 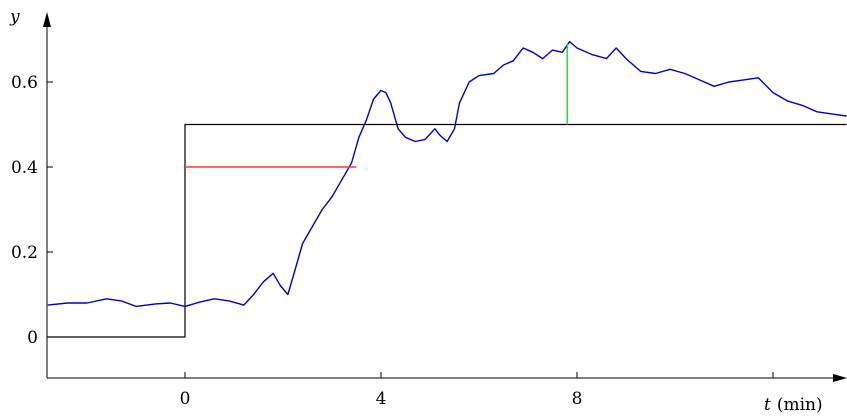 What do you see at coordinates (24, 168) in the screenshot?
I see `y-tick-label: 0.4` at bounding box center [24, 168].